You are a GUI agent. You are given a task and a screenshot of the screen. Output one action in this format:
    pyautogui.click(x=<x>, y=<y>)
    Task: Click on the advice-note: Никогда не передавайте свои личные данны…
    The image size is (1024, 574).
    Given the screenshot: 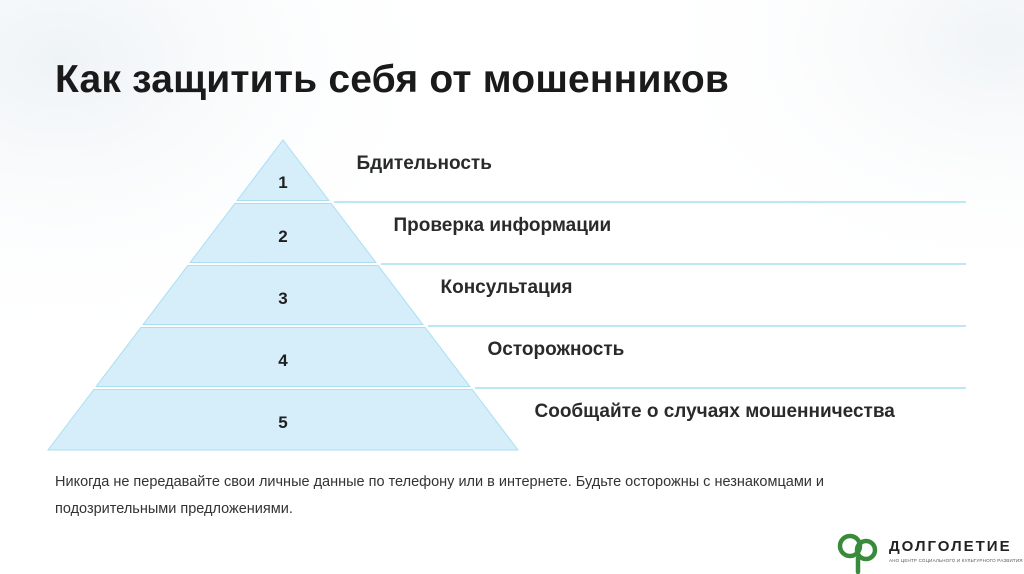 What is the action you would take?
    pyautogui.click(x=440, y=495)
    